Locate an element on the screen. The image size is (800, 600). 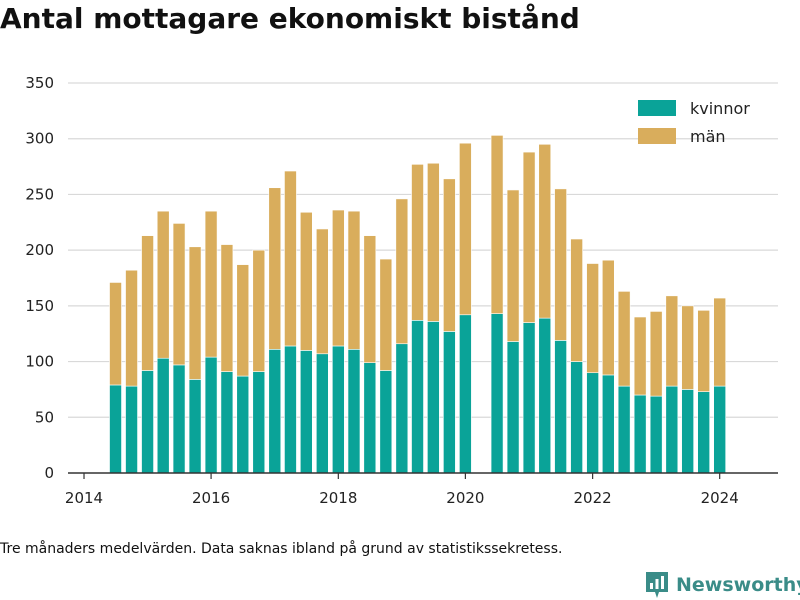
x-axis: 2014 2016 2018 2020 2022 2024 is located at coordinates (421, 489).